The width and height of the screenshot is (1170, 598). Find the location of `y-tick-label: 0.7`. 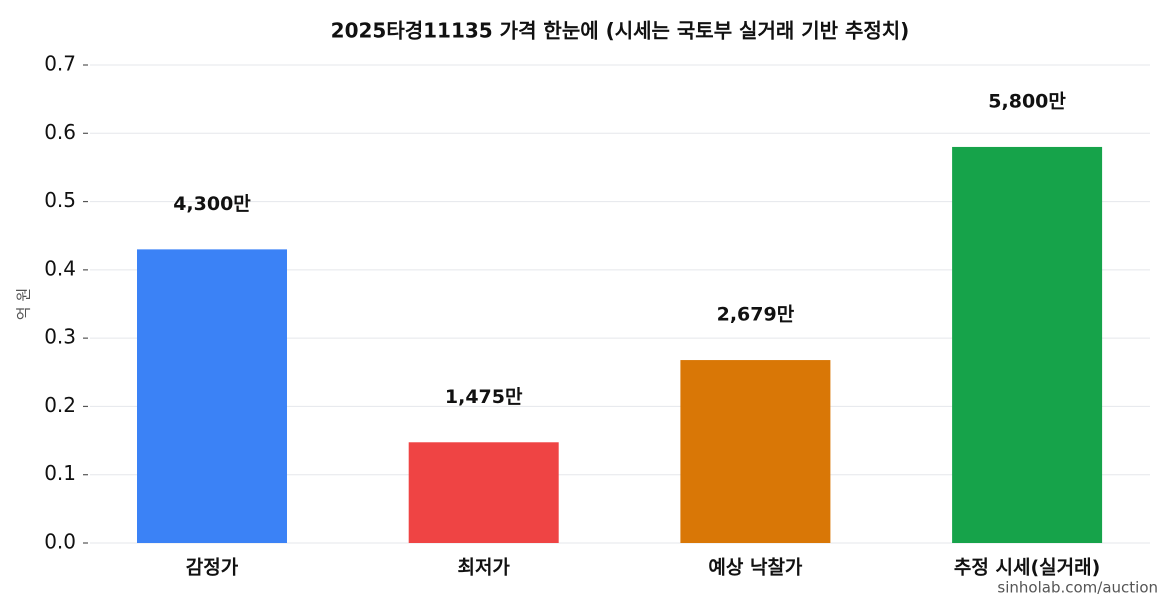

y-tick-label: 0.7 is located at coordinates (60, 64).